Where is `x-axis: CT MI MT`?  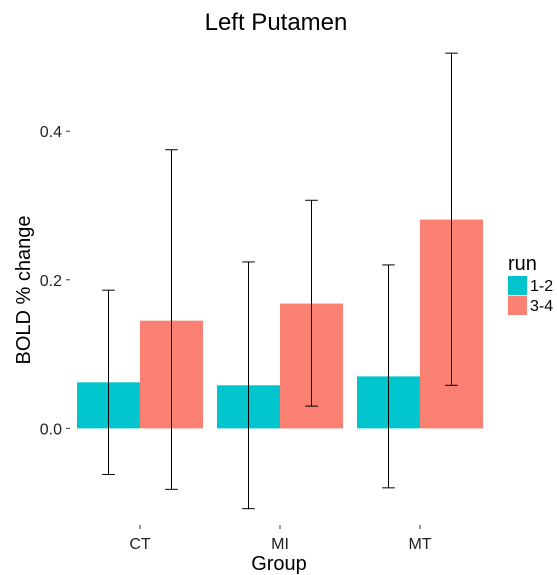
x-axis: CT MI MT is located at coordinates (280, 539).